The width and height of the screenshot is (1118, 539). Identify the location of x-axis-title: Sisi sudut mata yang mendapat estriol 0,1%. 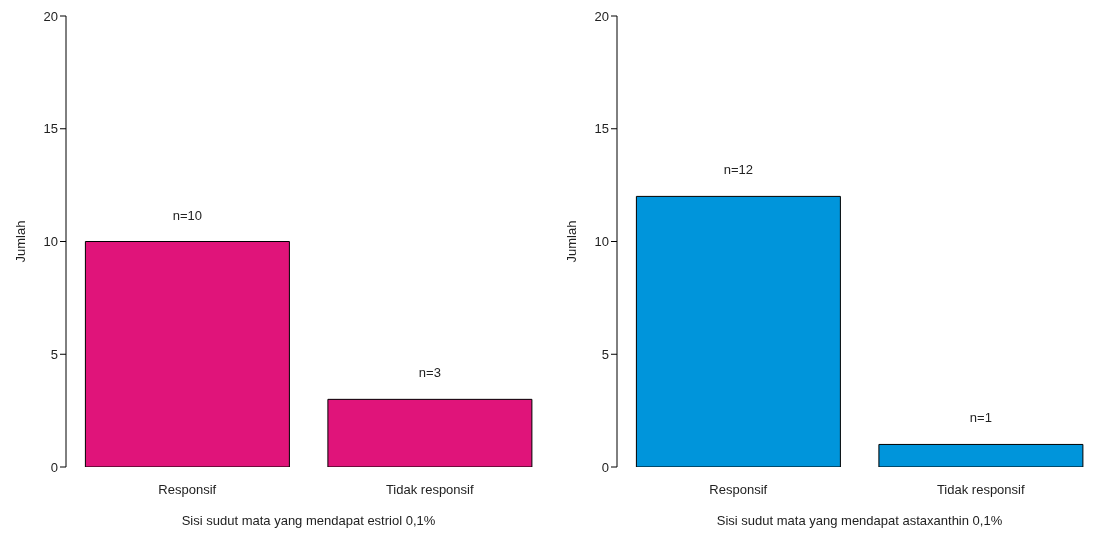
(308, 520).